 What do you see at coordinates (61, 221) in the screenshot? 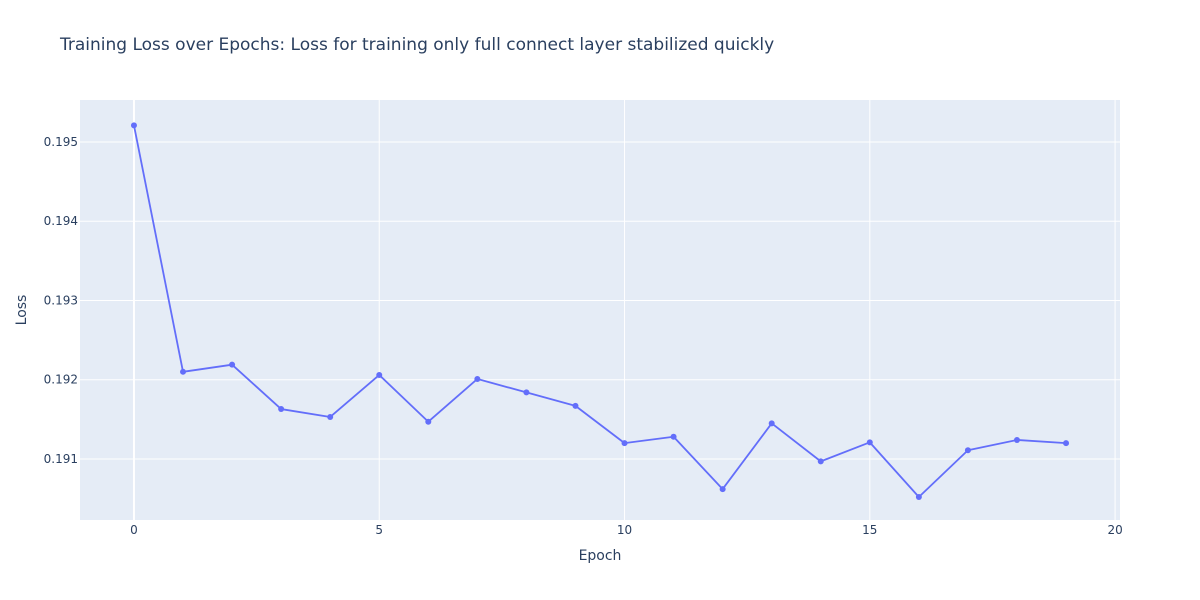
I see `y-tick-label: 0.194` at bounding box center [61, 221].